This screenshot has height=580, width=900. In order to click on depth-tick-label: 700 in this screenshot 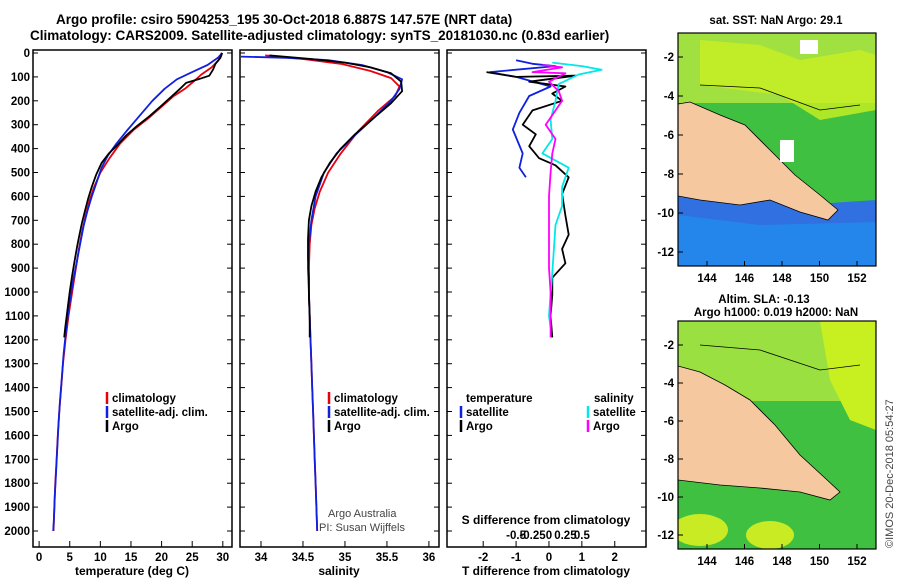, I will do `click(20, 221)`.